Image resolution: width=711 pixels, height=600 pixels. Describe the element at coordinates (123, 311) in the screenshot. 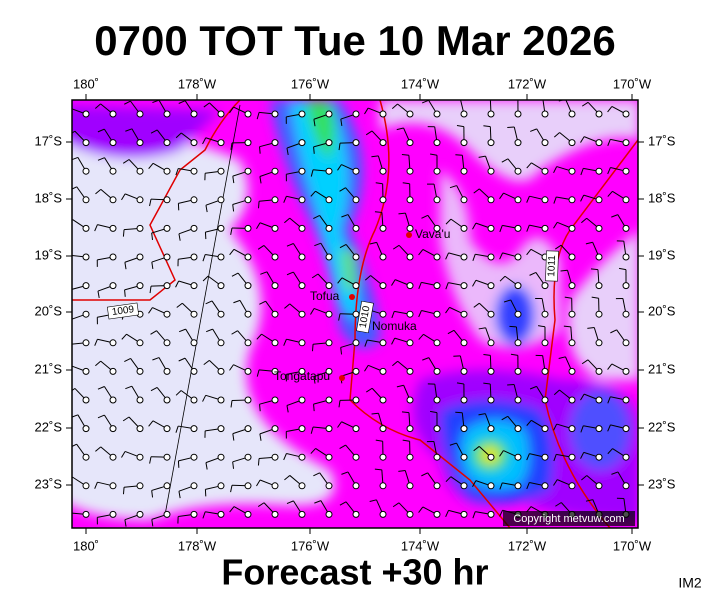

I see `isobar-label: 1009` at that location.